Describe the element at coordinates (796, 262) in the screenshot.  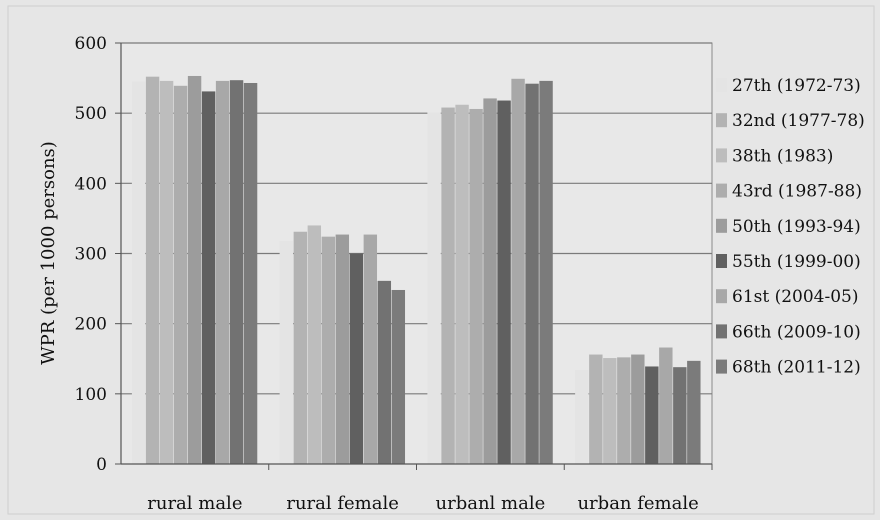
I see `legend-entry: 55th (1999-00)` at that location.